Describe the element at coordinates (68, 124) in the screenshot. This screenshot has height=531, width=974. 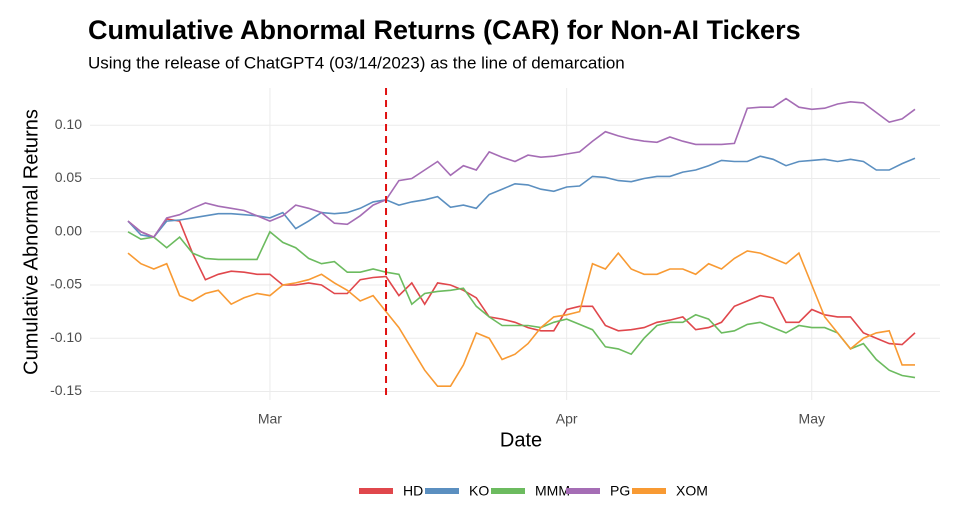
I see `y-tick-label: 0.10` at that location.